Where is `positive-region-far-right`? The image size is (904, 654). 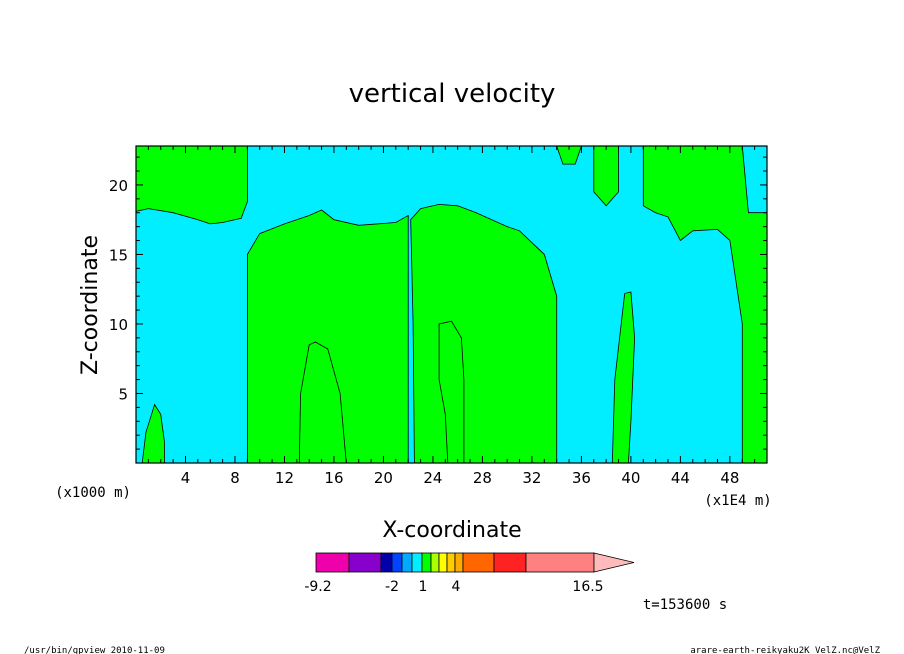
positive-region-far-right is located at coordinates (704, 304).